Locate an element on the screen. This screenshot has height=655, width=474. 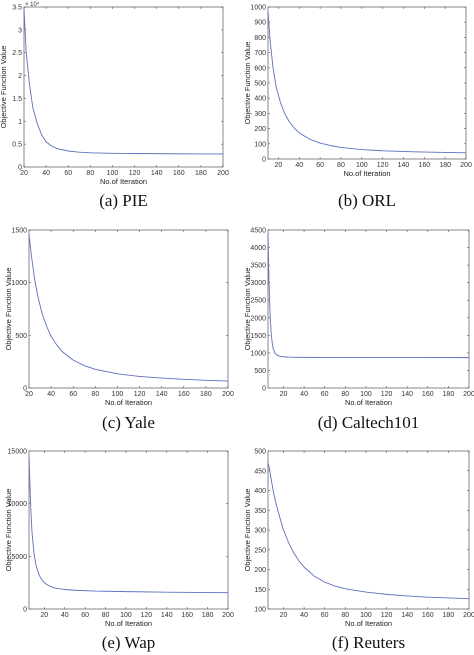
y-tick-label: 500 is located at coordinates (260, 452).